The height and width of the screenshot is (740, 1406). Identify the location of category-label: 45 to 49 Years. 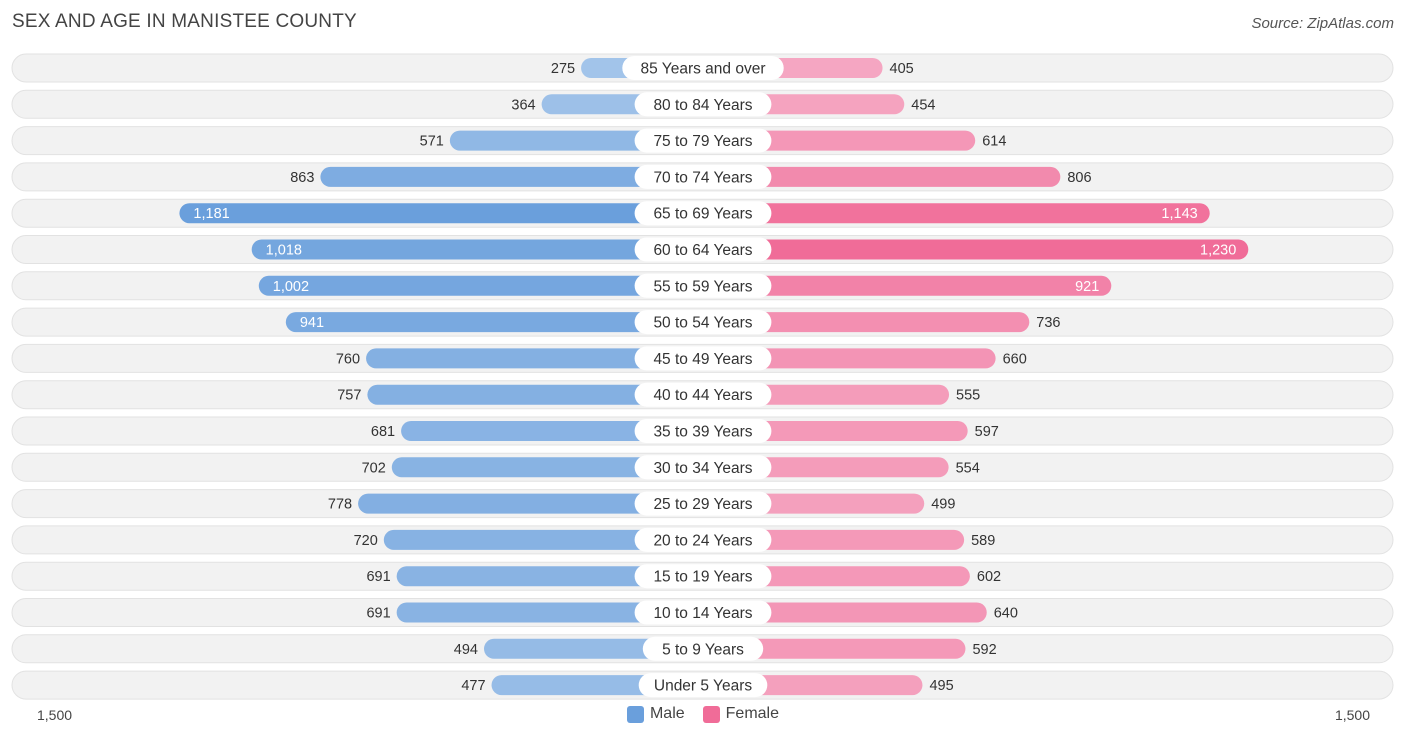
(702, 359).